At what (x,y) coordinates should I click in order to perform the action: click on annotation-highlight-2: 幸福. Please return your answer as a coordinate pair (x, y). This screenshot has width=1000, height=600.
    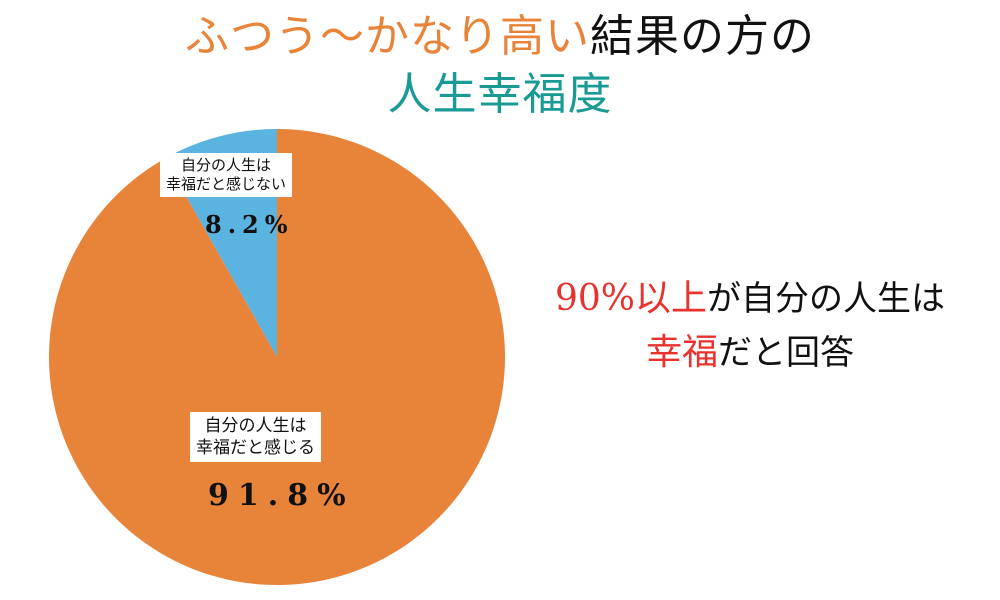
    Looking at the image, I should click on (681, 352).